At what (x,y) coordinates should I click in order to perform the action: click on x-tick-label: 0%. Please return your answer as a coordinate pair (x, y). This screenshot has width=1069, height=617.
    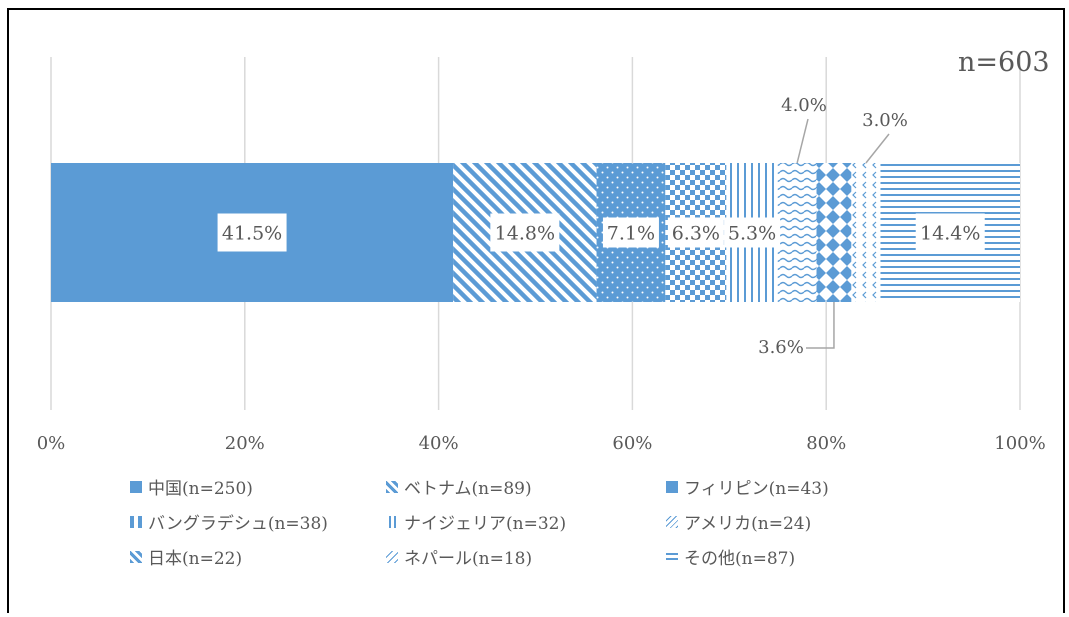
    Looking at the image, I should click on (51, 443).